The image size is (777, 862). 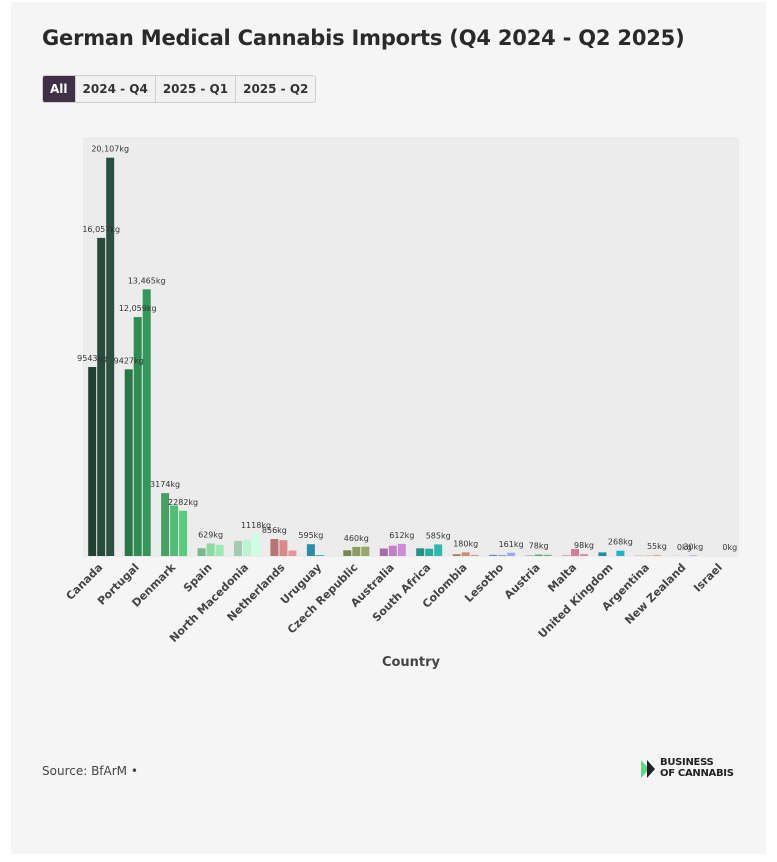 I want to click on logo-line-2: OF CANNABIS, so click(x=697, y=773).